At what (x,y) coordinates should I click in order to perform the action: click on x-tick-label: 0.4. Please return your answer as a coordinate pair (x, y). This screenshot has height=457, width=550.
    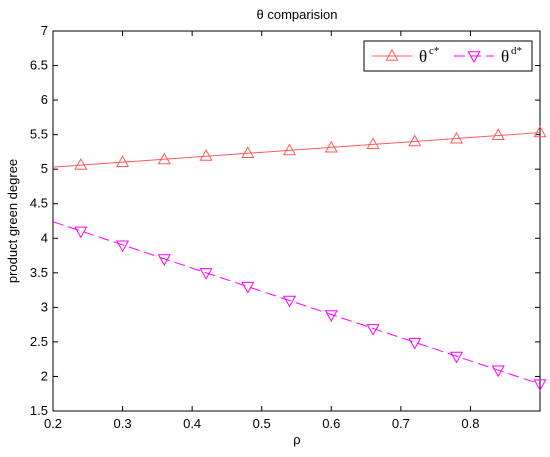
    Looking at the image, I should click on (192, 423).